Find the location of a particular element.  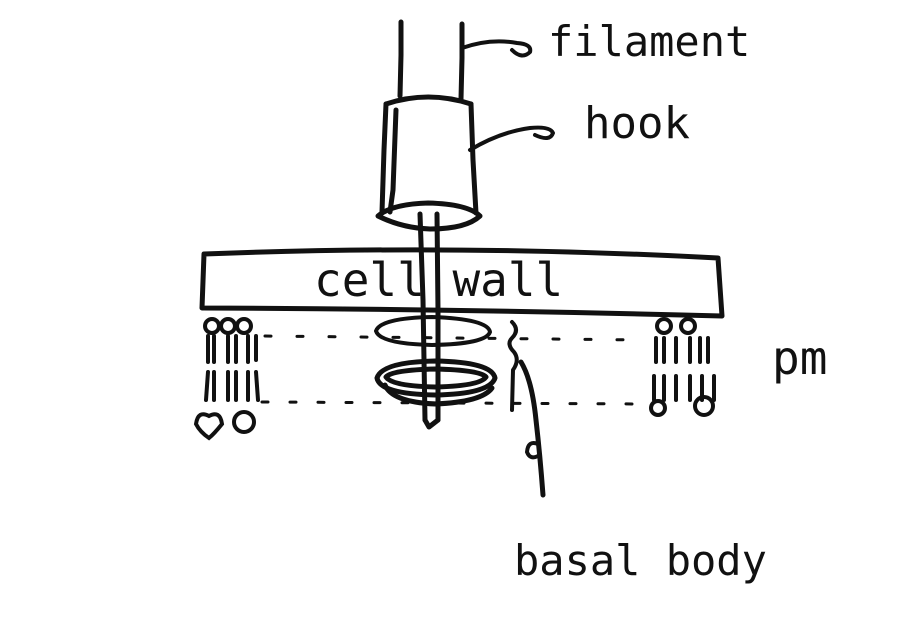

cell-wall-label: cell wall is located at coordinates (438, 280).